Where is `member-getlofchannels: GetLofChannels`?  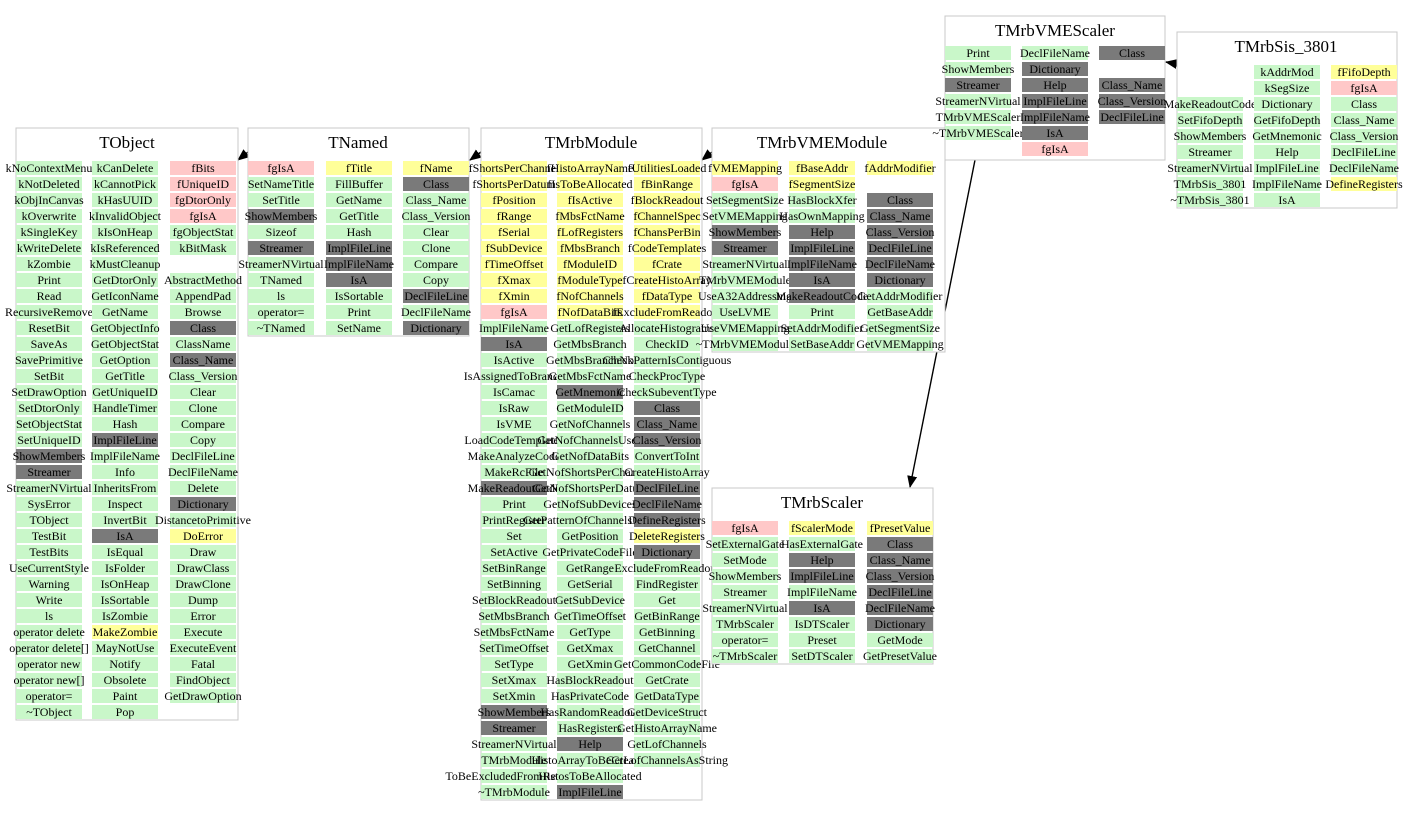
member-getlofchannels: GetLofChannels is located at coordinates (667, 744).